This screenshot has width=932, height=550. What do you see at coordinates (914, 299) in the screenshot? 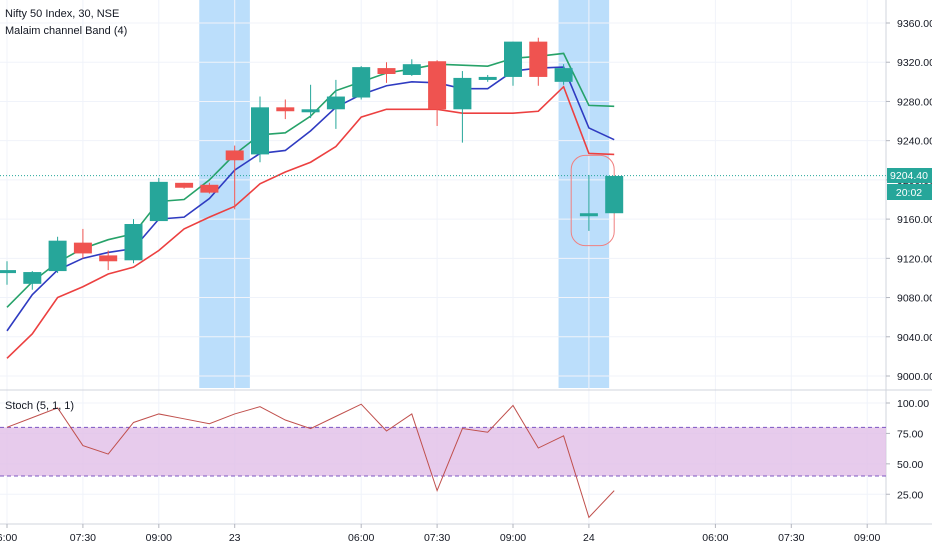
I see `price-tick-label: 9080.00` at bounding box center [914, 299].